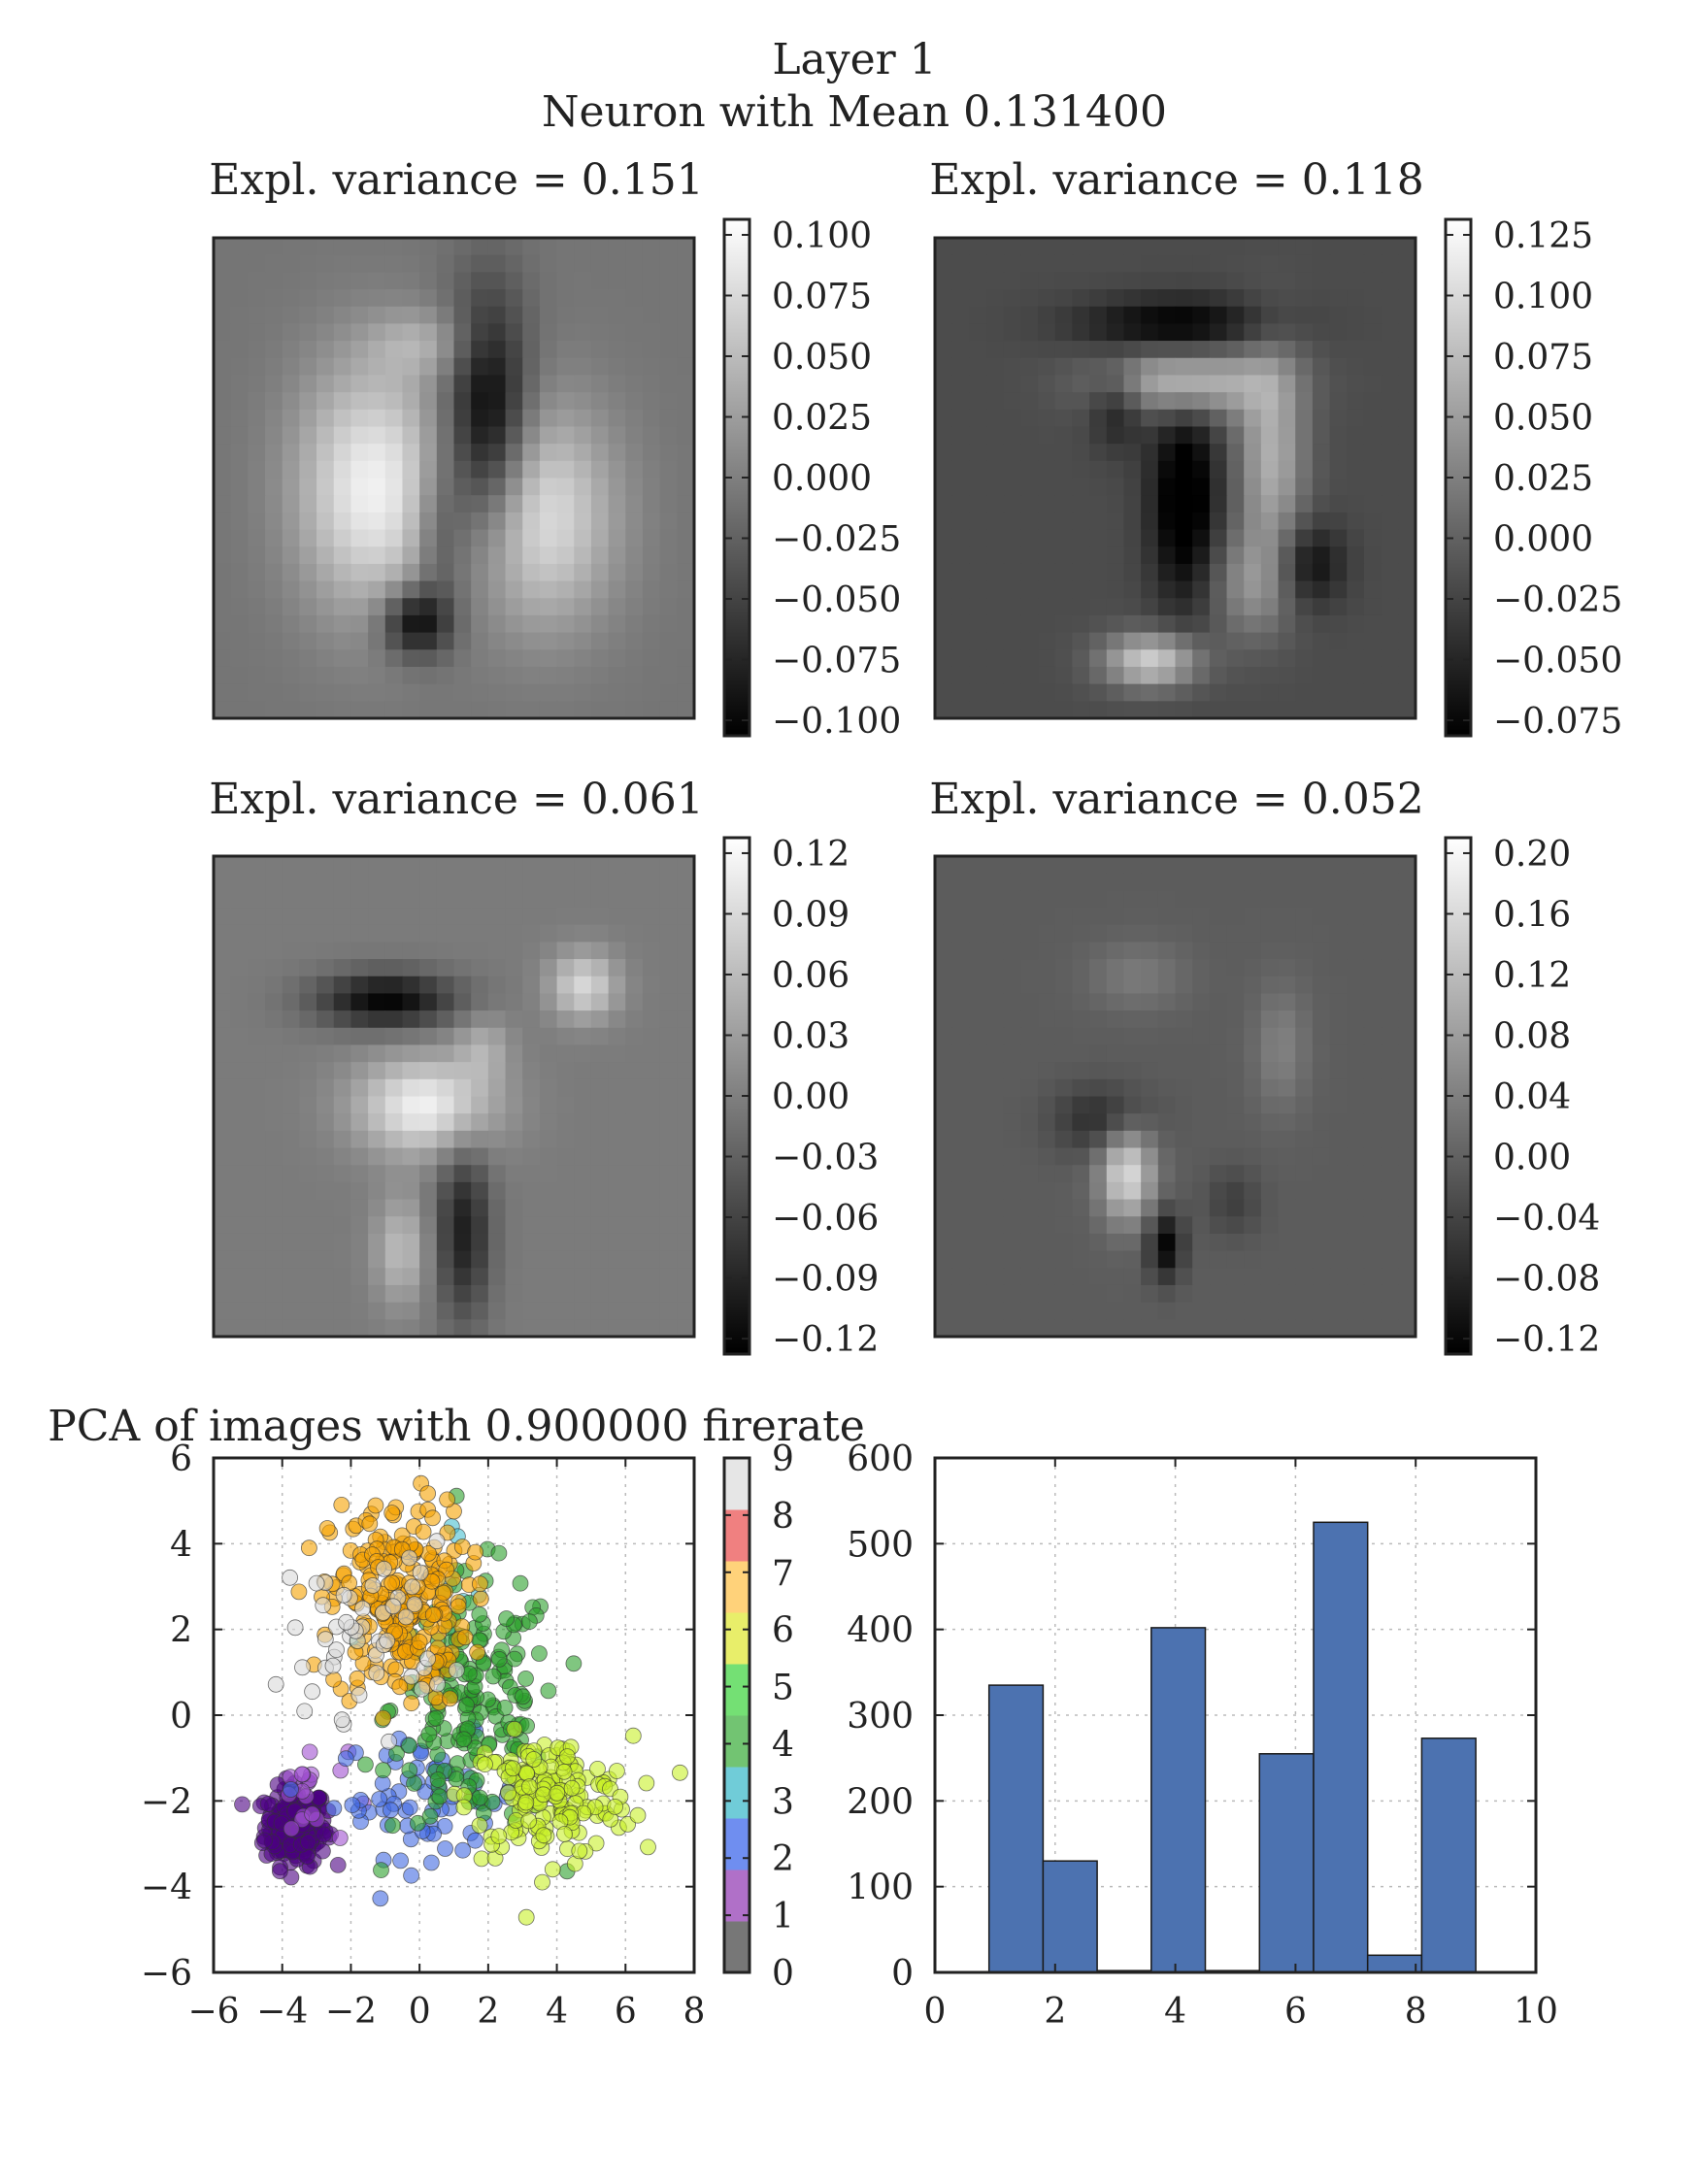 The image size is (1699, 2184). I want to click on colorbar-tick-label: 0.025, so click(1543, 479).